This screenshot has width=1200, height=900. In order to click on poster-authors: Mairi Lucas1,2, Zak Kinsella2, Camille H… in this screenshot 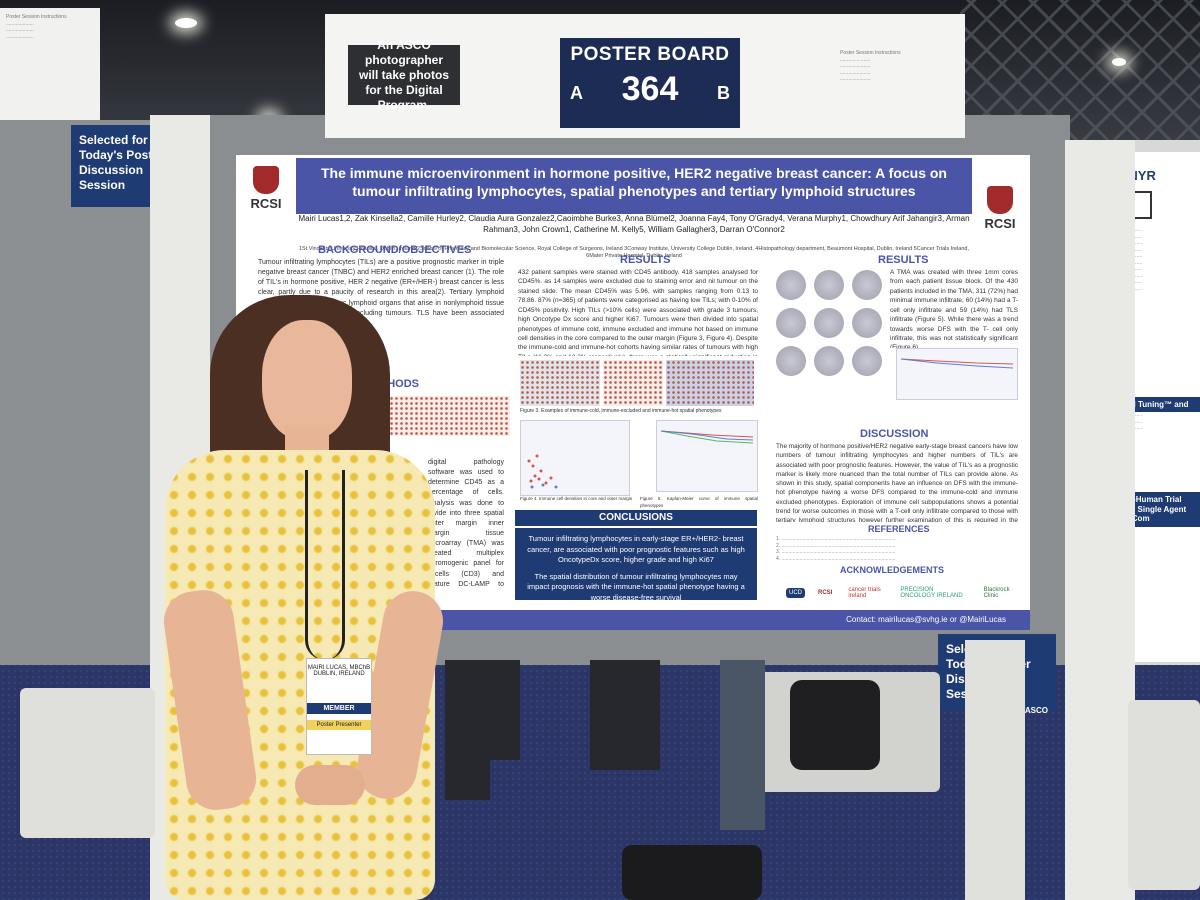, I will do `click(634, 224)`.